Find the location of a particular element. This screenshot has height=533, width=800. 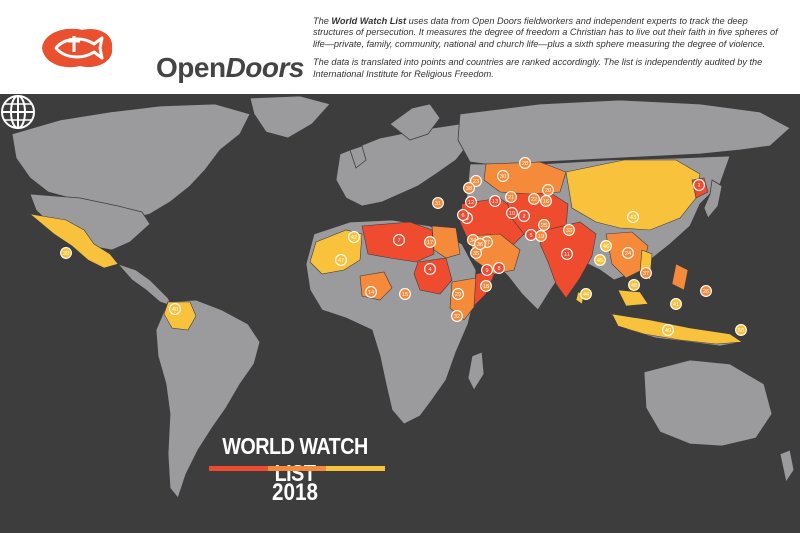

rank-badge-2: 2 is located at coordinates (524, 216).